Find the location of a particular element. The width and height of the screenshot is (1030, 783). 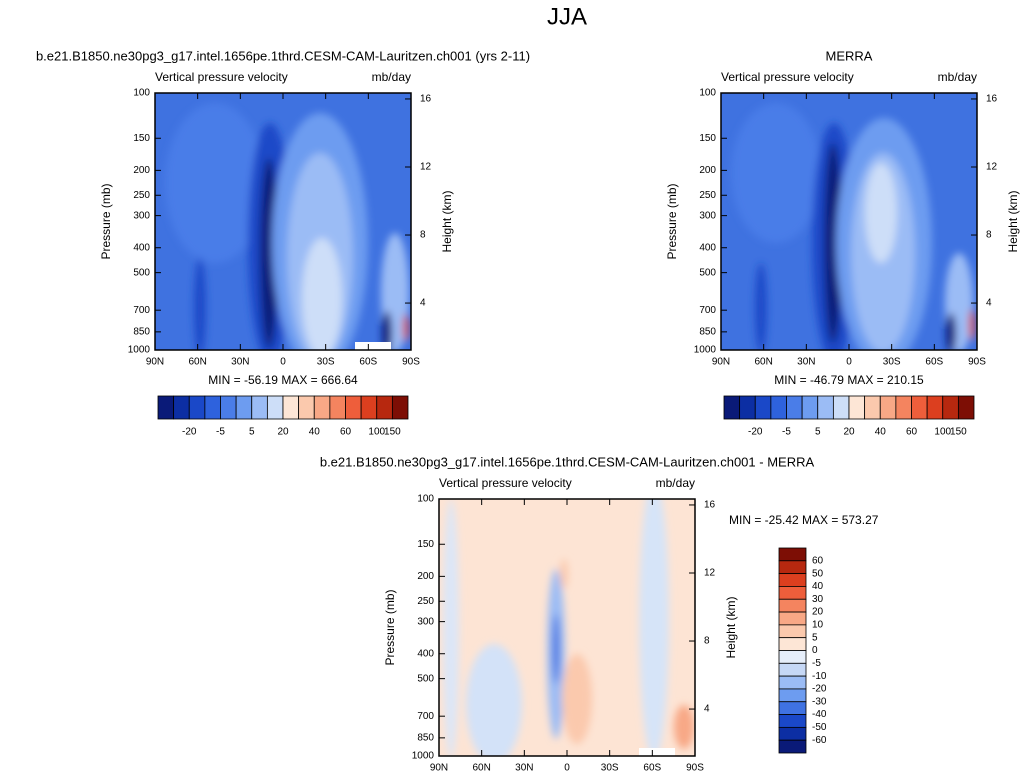

colorbar-label: 0 is located at coordinates (815, 650).